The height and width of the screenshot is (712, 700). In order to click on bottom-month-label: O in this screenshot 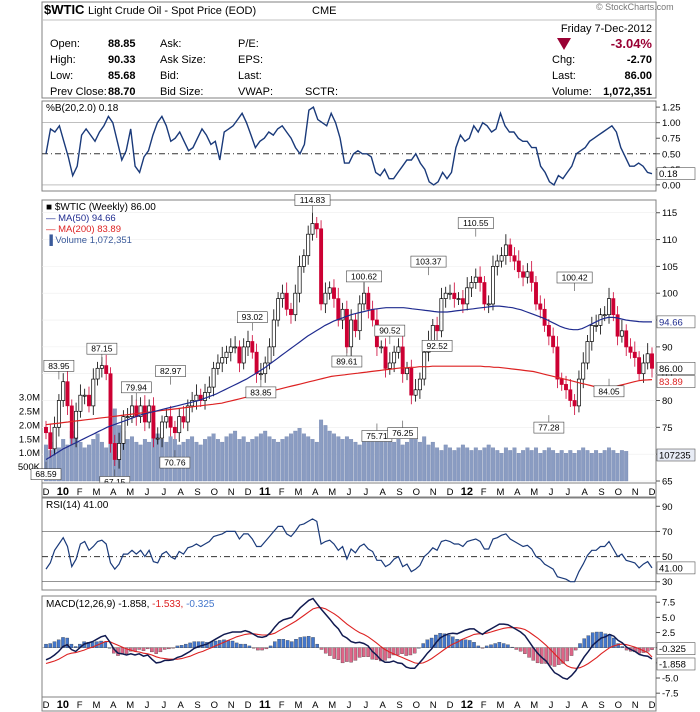, I will do `click(618, 705)`.